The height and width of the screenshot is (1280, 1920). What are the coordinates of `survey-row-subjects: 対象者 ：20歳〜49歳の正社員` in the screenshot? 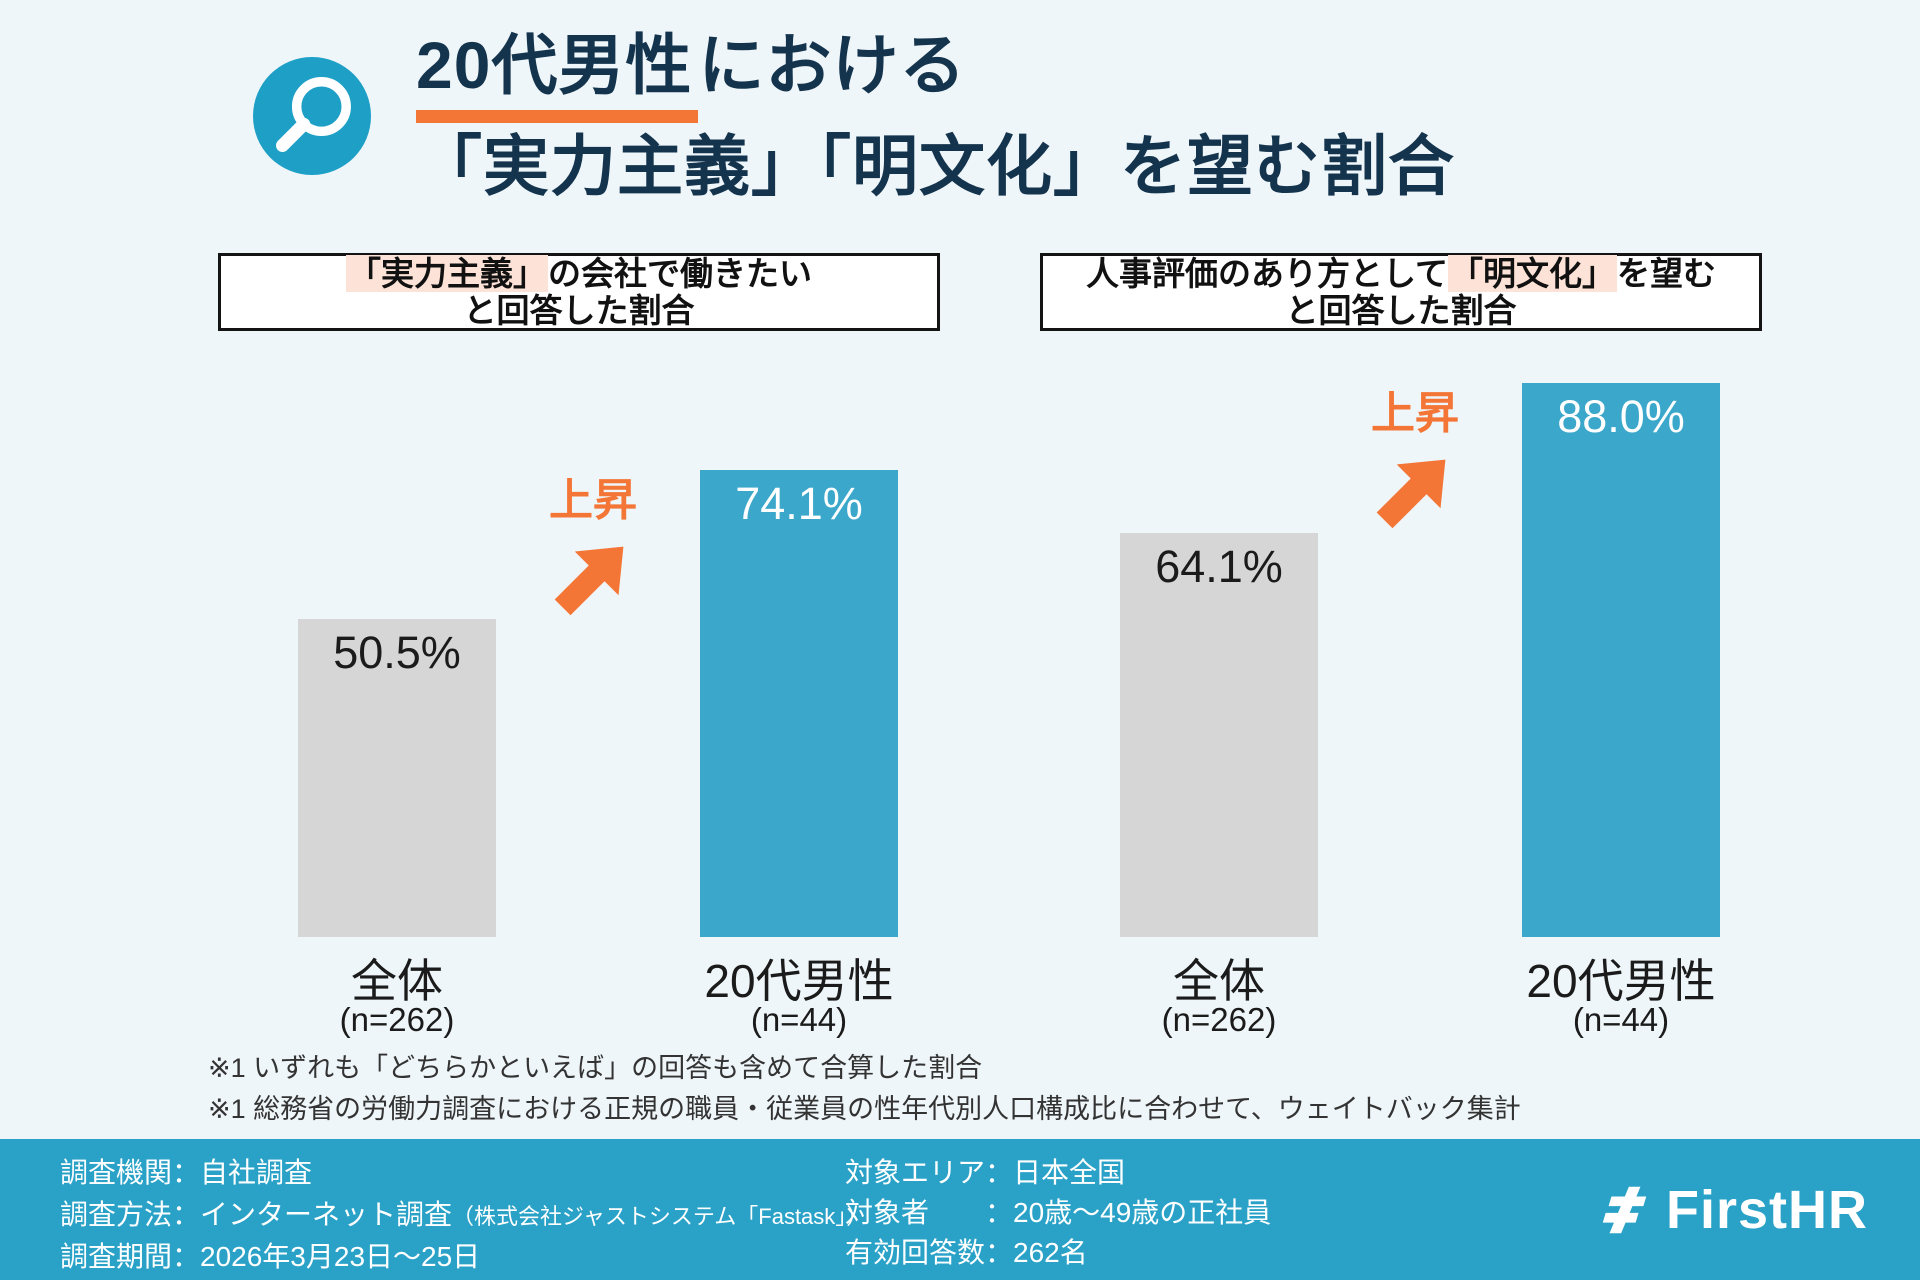 It's located at (1058, 1212).